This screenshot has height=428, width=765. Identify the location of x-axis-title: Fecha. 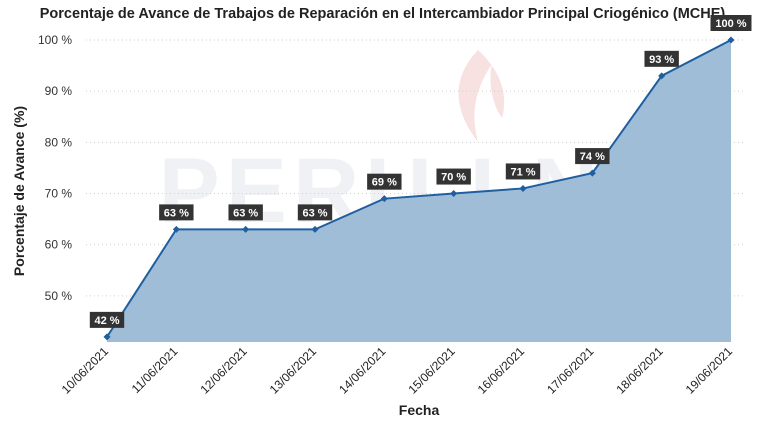
(419, 410).